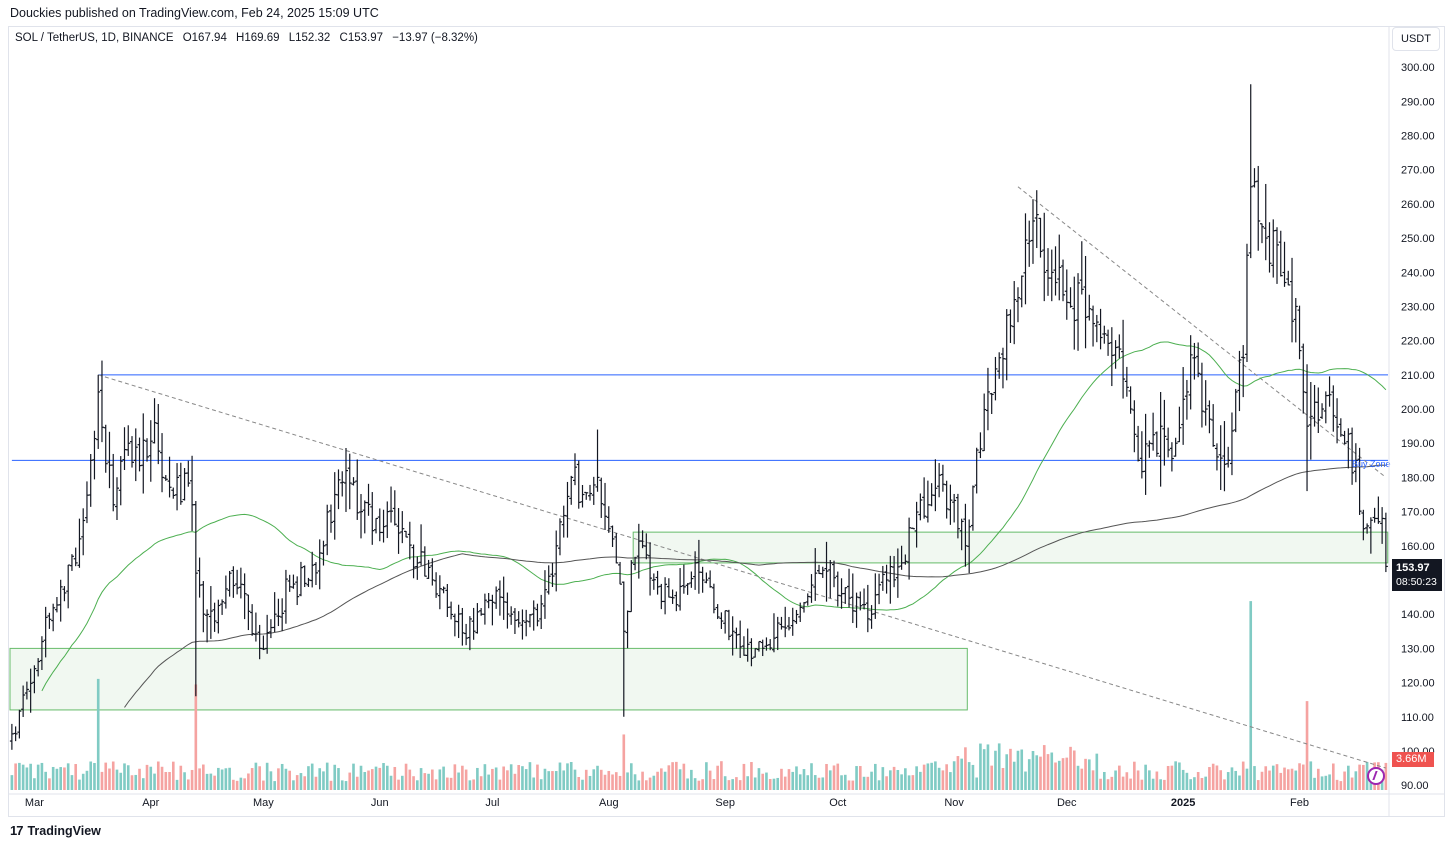 The height and width of the screenshot is (845, 1456). I want to click on tradingview-brand: 17 TradingView, so click(55, 830).